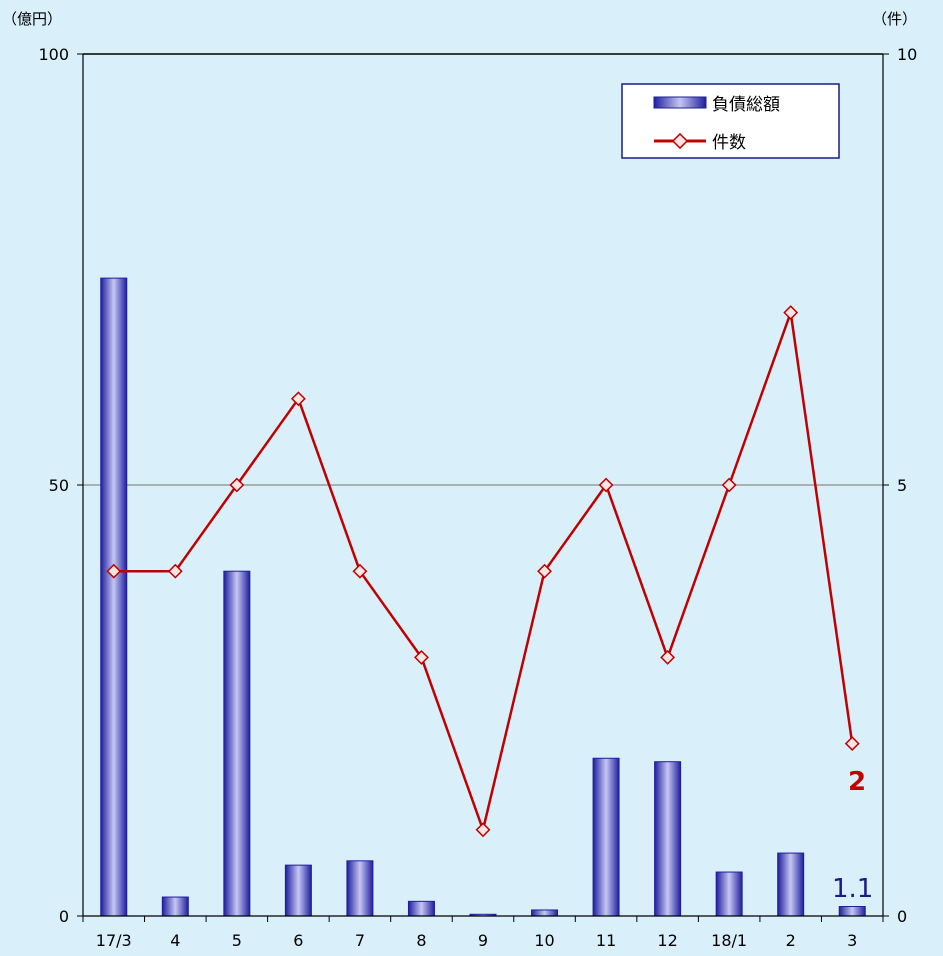 The image size is (943, 956). Describe the element at coordinates (729, 940) in the screenshot. I see `x-tick-label: 18/1` at that location.